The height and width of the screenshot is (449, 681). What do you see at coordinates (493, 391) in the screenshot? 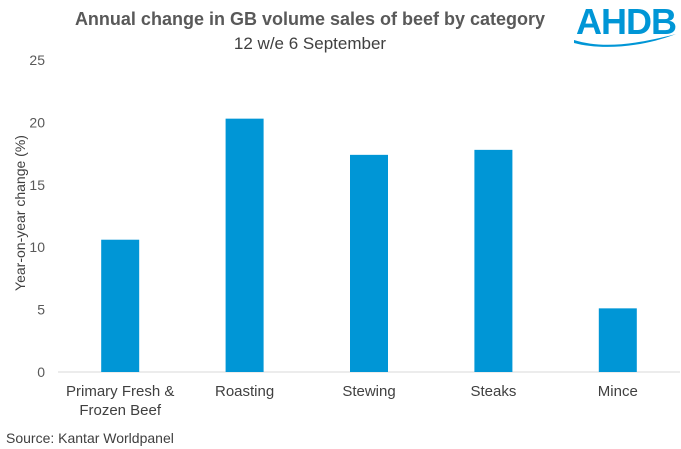
I see `x-tick-label: Steaks` at bounding box center [493, 391].